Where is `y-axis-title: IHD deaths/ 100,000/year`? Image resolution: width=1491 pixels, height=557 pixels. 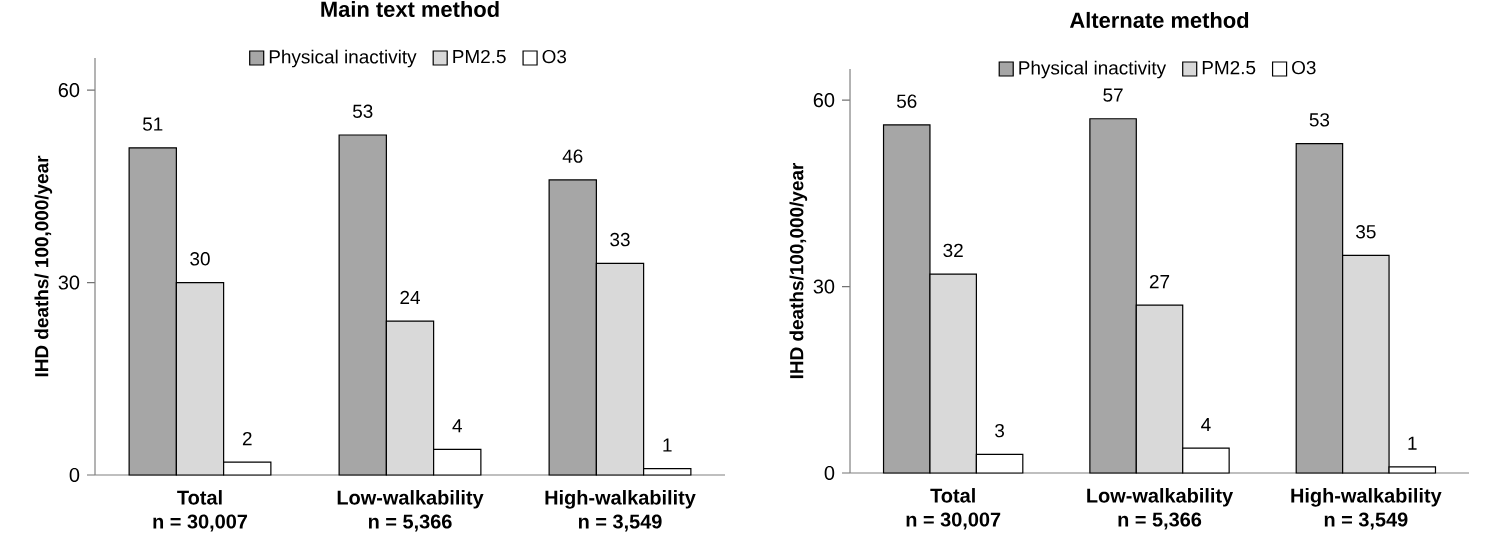
y-axis-title: IHD deaths/ 100,000/year is located at coordinates (43, 266).